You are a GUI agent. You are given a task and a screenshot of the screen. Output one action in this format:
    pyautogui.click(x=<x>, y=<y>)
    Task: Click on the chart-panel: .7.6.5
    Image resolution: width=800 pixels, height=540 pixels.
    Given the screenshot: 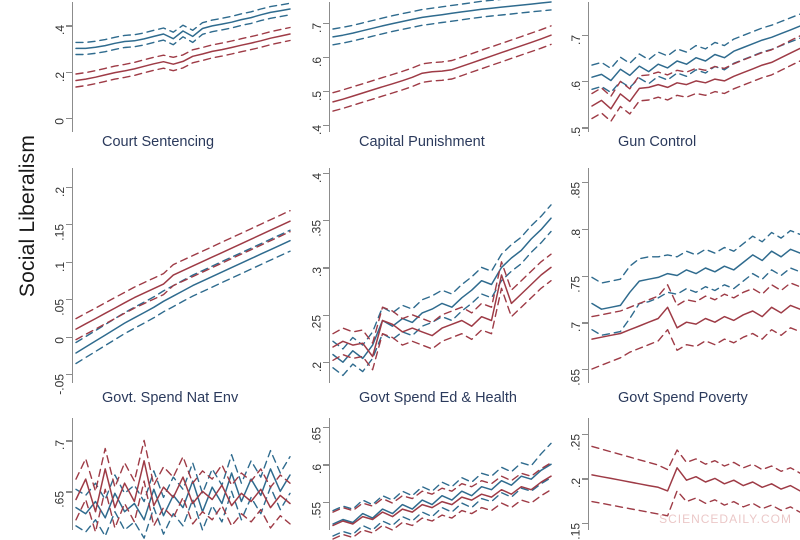 What is the action you would take?
    pyautogui.click(x=684, y=69)
    